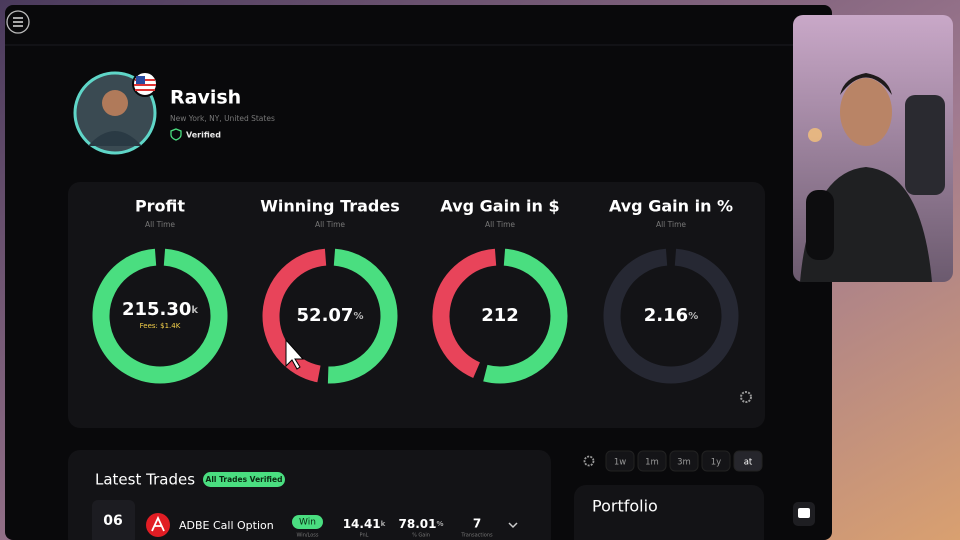  What do you see at coordinates (421, 536) in the screenshot?
I see `gain-label: % Gain` at bounding box center [421, 536].